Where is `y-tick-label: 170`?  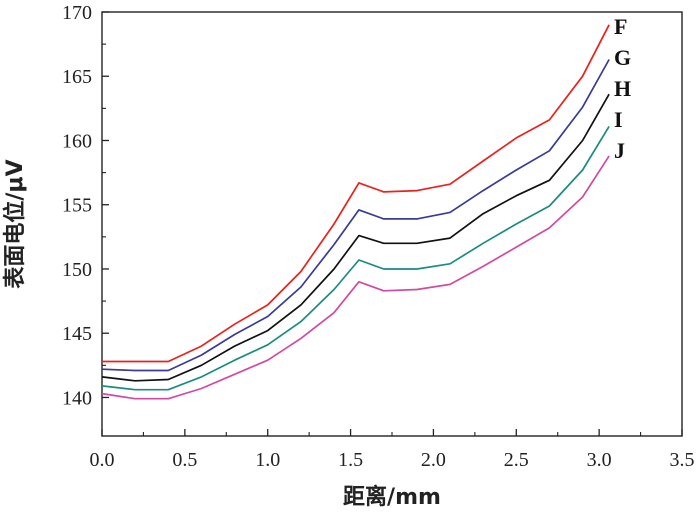 y-tick-label: 170 is located at coordinates (77, 13).